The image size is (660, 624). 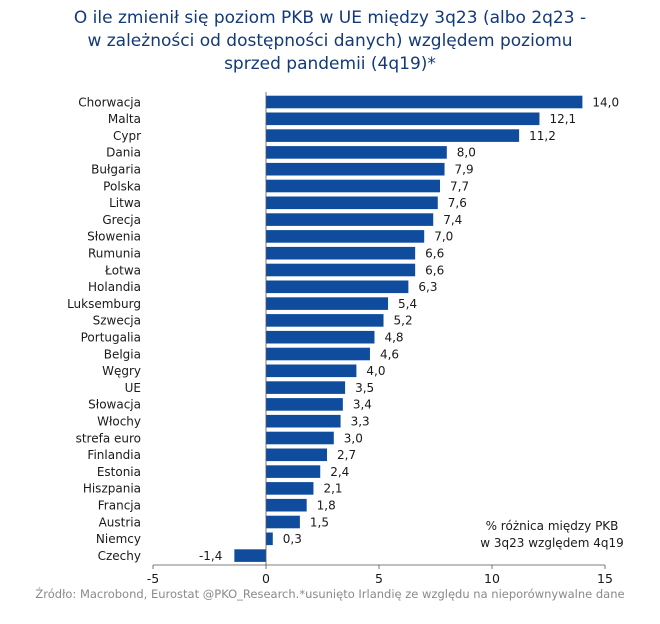 What do you see at coordinates (153, 578) in the screenshot?
I see `x-tick-label: -5` at bounding box center [153, 578].